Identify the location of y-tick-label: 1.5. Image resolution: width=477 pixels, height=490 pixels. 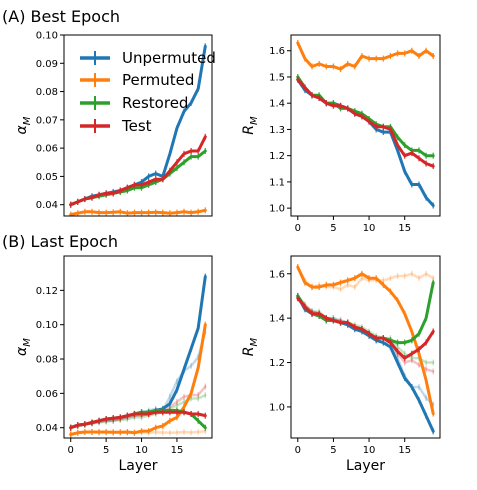
(277, 77).